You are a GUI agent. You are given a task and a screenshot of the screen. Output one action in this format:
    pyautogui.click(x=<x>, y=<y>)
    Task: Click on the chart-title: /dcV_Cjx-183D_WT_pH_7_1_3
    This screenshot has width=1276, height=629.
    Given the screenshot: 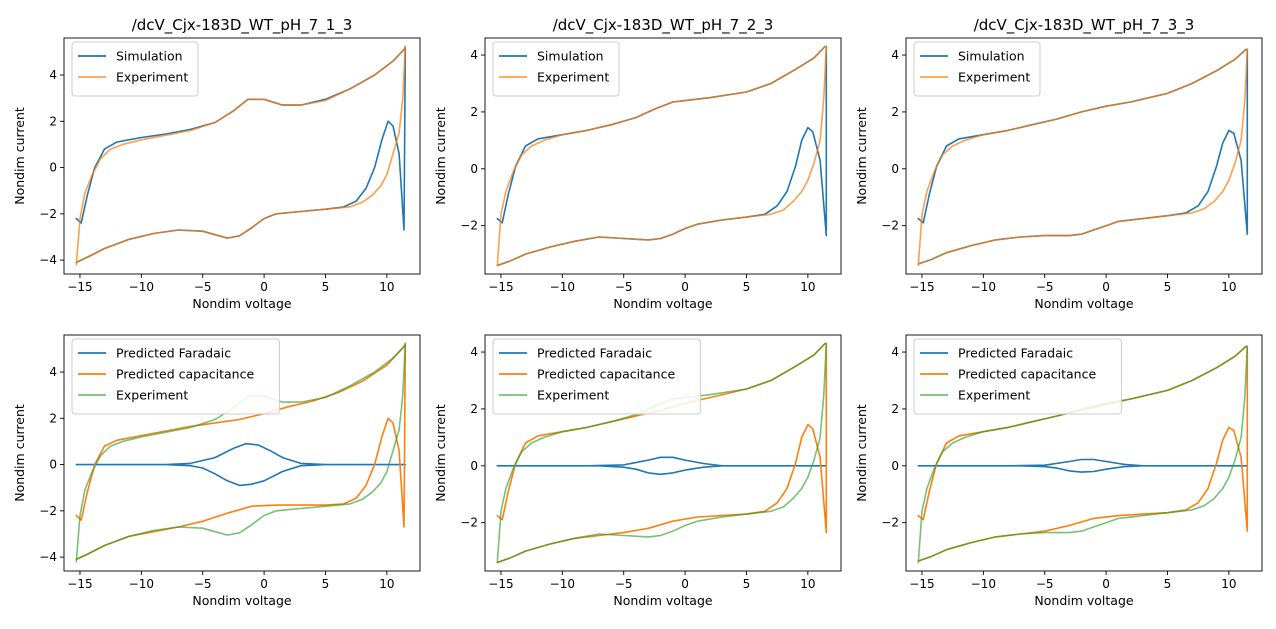 What is the action you would take?
    pyautogui.click(x=242, y=25)
    